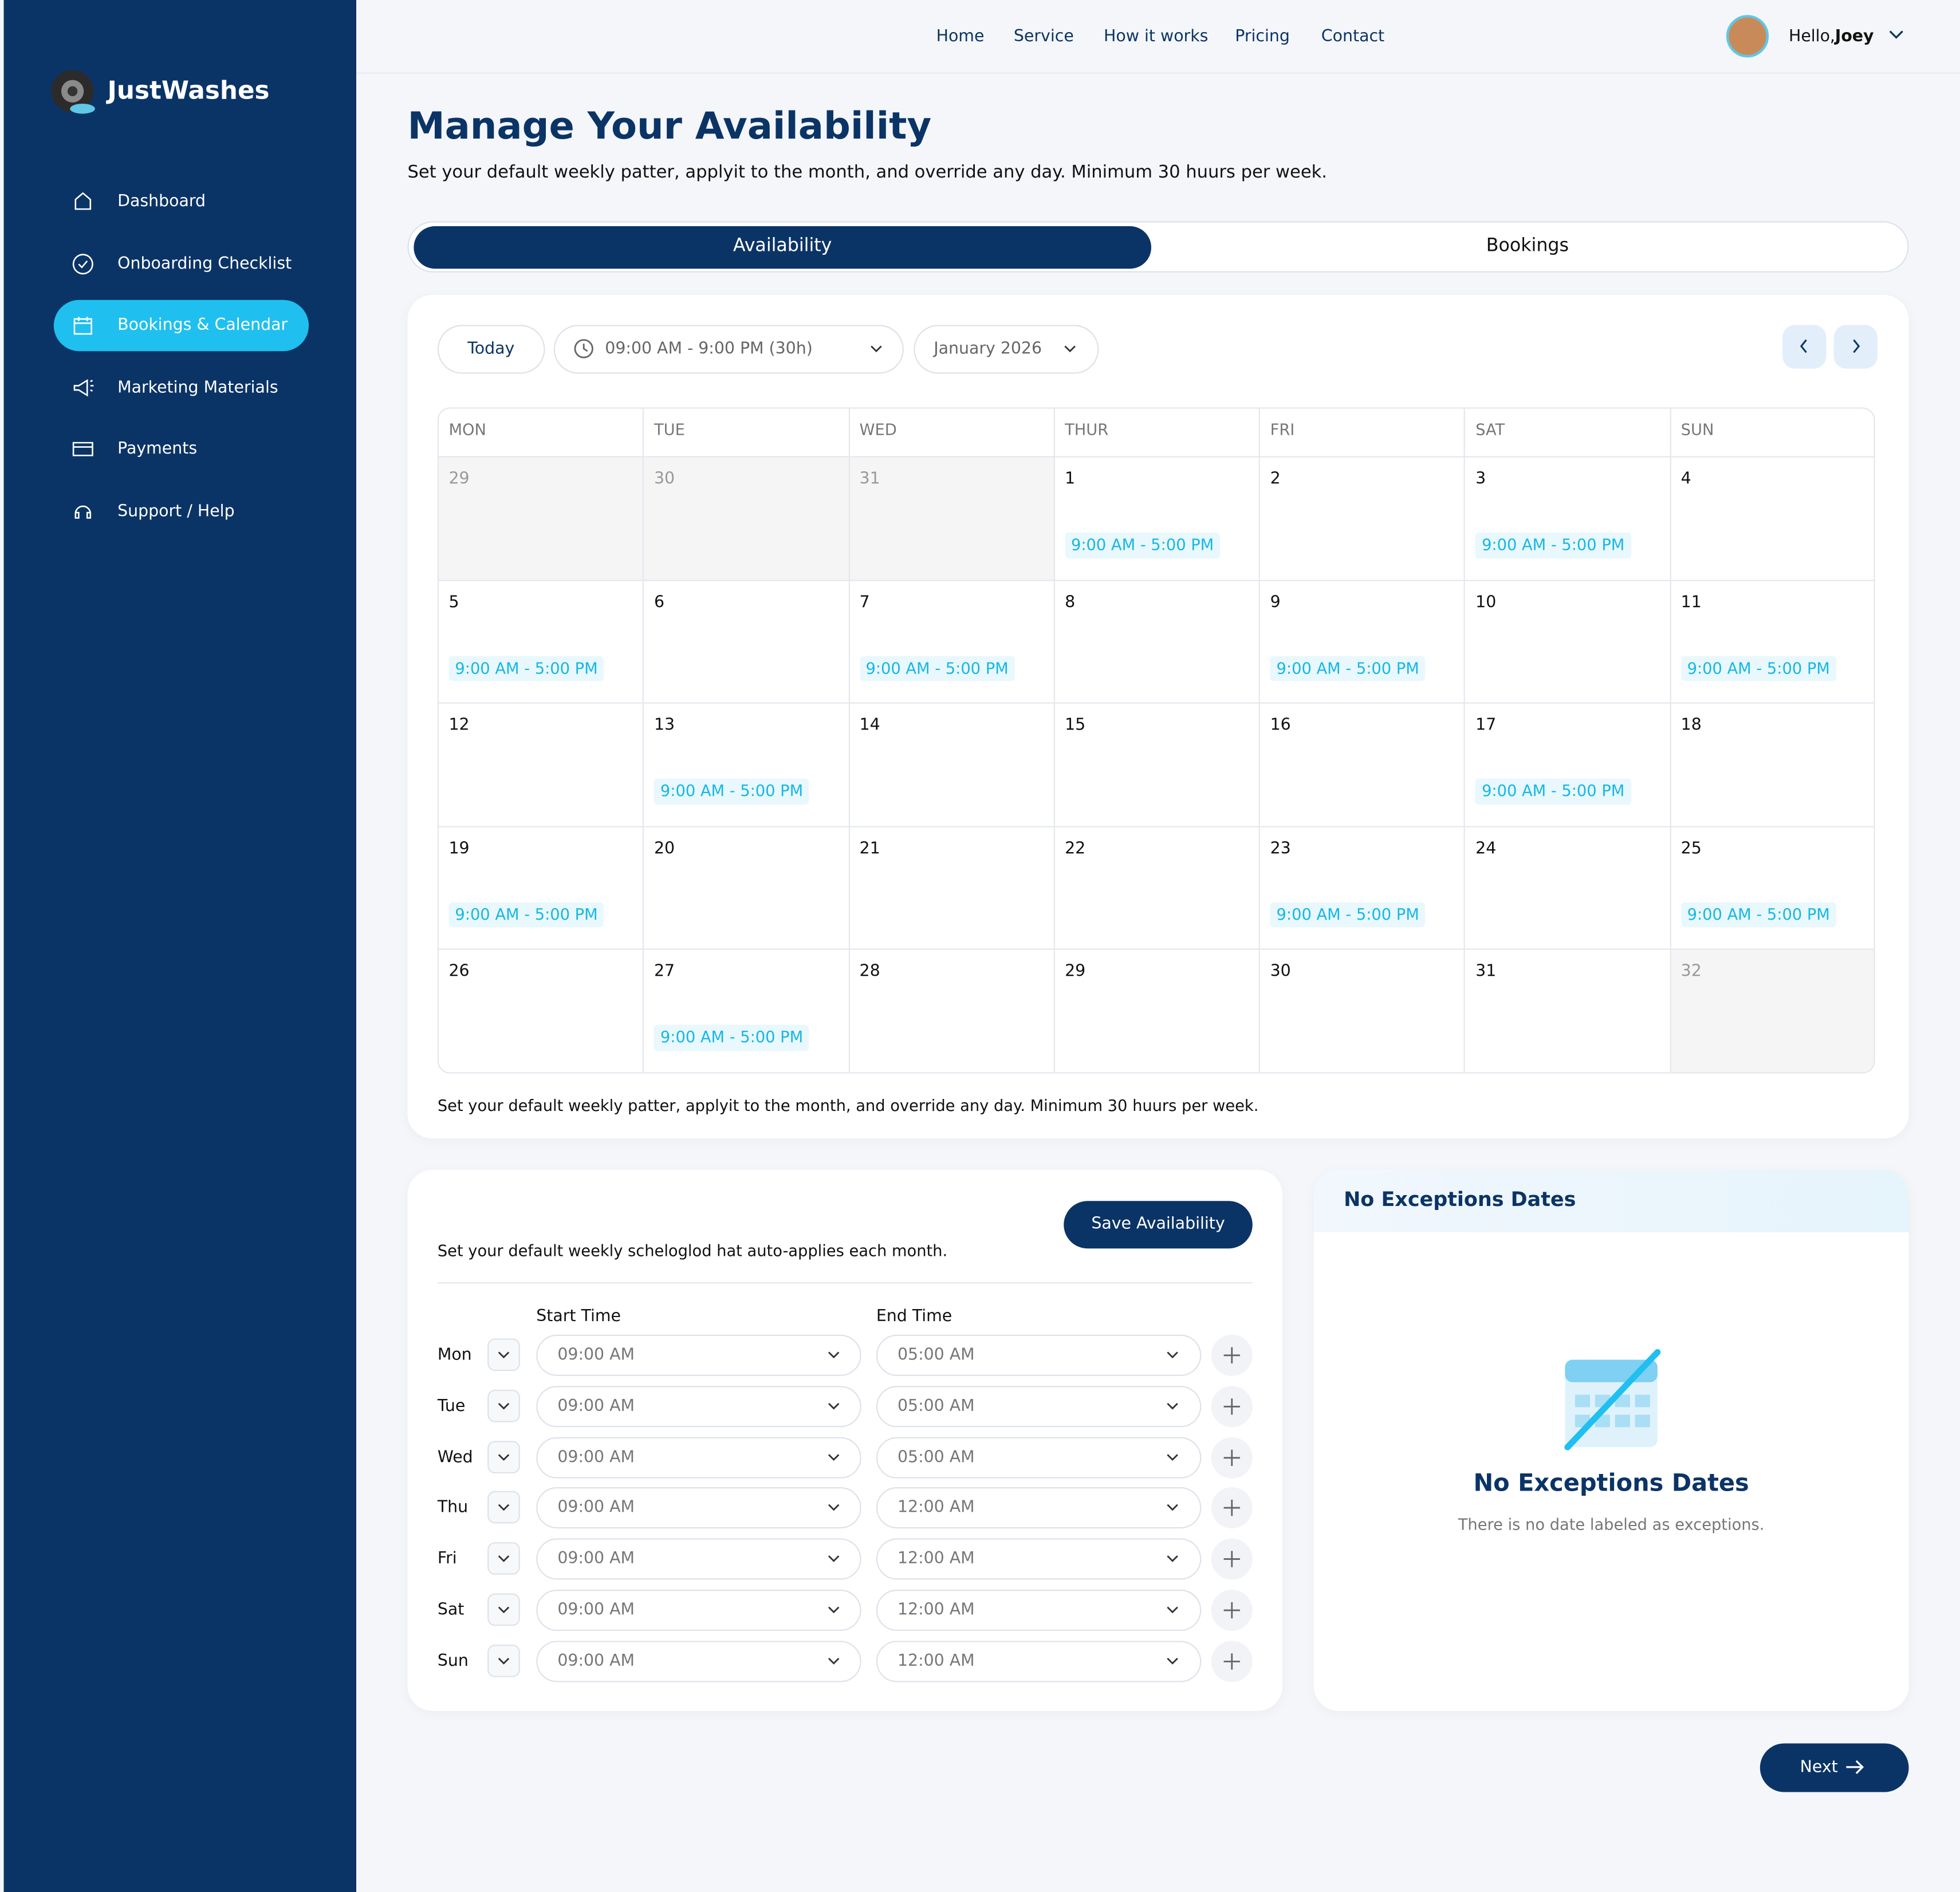 Image resolution: width=1960 pixels, height=1892 pixels. I want to click on menu-item: Onboarding Checklist, so click(204, 264).